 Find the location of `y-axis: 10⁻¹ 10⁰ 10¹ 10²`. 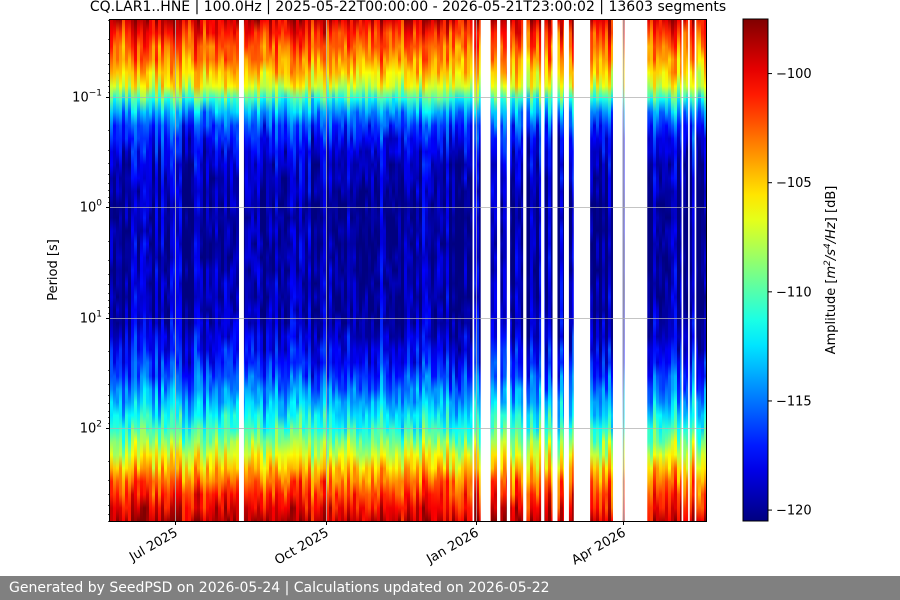

y-axis: 10⁻¹ 10⁰ 10¹ 10² is located at coordinates (91, 271).